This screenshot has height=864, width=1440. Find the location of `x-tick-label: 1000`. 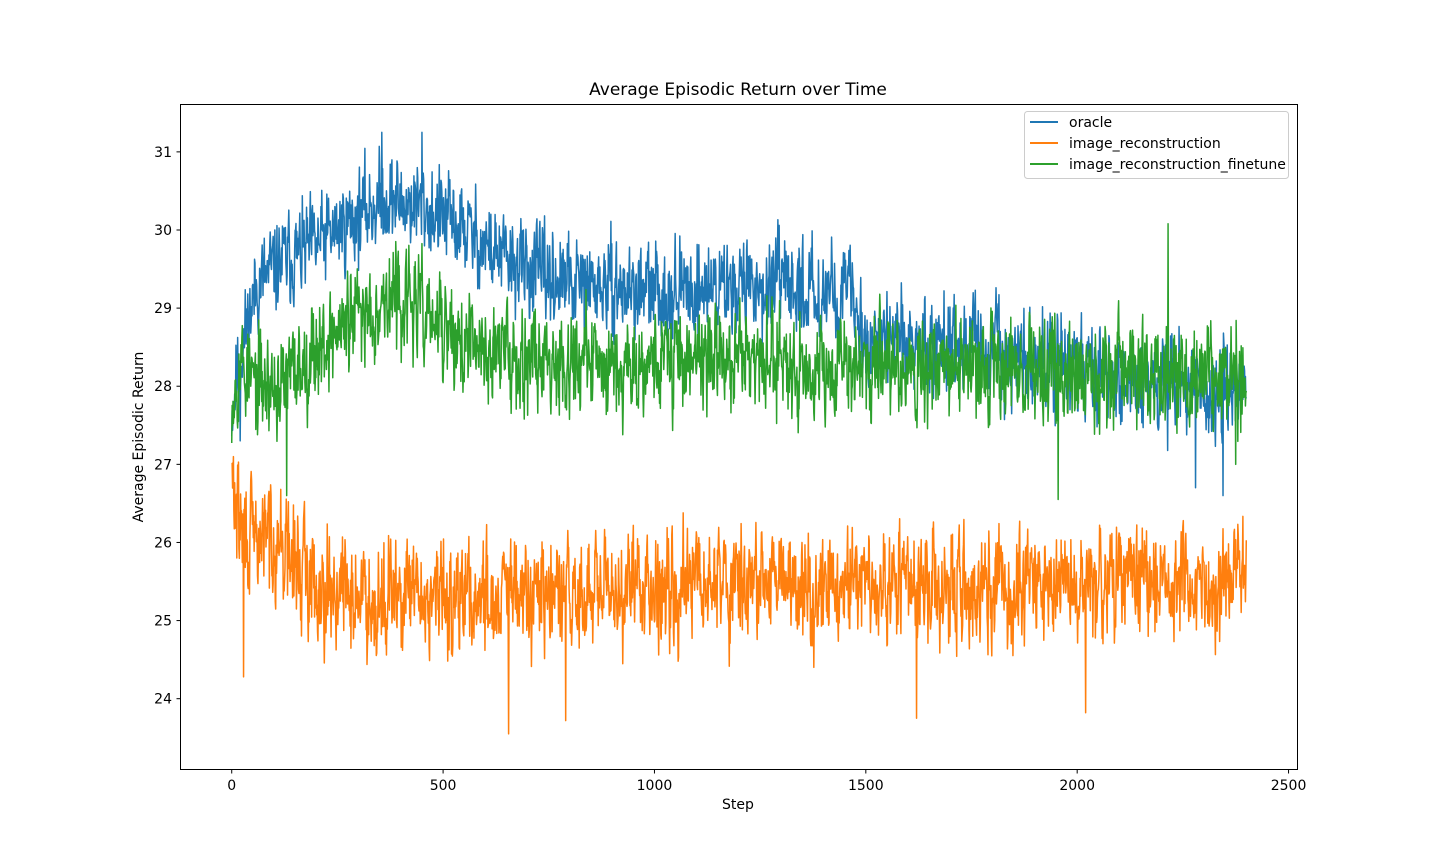

x-tick-label: 1000 is located at coordinates (655, 786).